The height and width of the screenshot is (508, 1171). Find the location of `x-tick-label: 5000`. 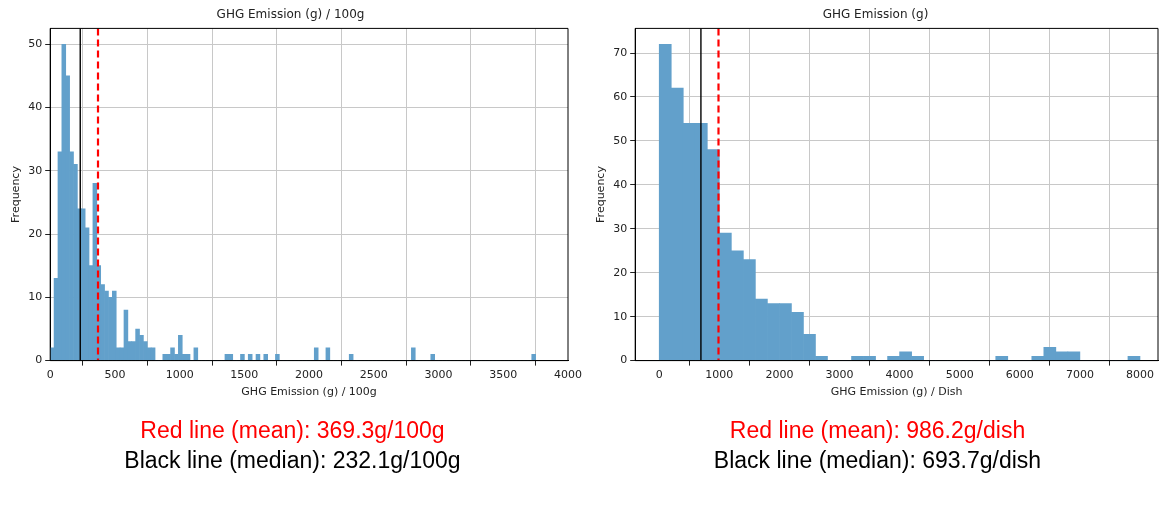

x-tick-label: 5000 is located at coordinates (959, 375).